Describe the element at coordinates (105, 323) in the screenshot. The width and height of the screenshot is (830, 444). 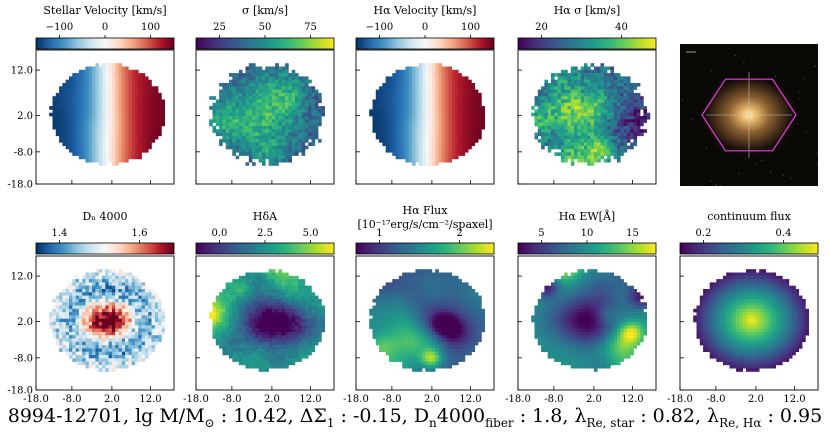
I see `panel-frame` at that location.